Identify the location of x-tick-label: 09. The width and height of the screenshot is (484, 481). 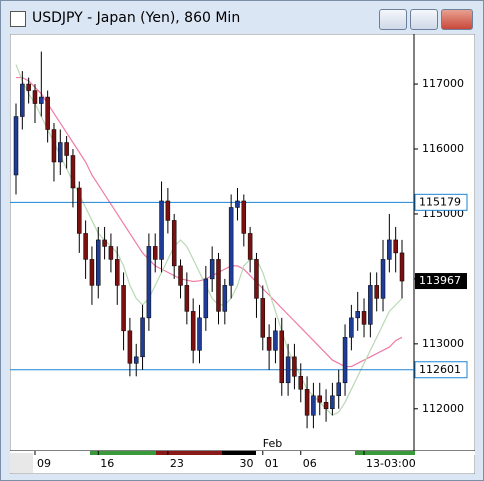
(44, 463).